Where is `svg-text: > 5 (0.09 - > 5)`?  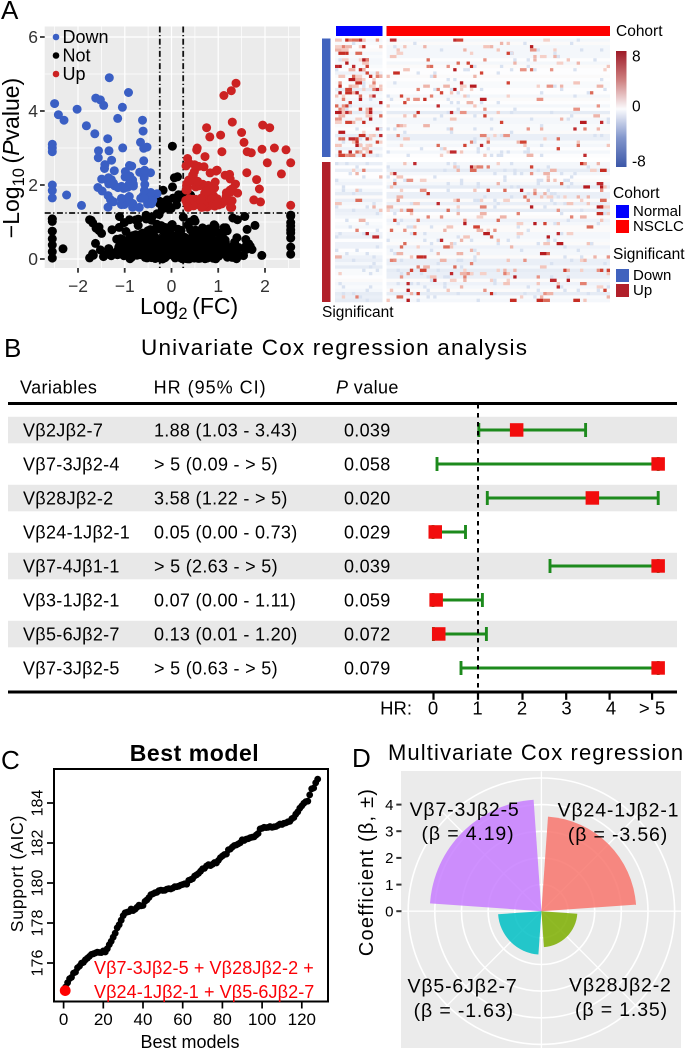
svg-text: > 5 (0.09 - > 5) is located at coordinates (216, 465).